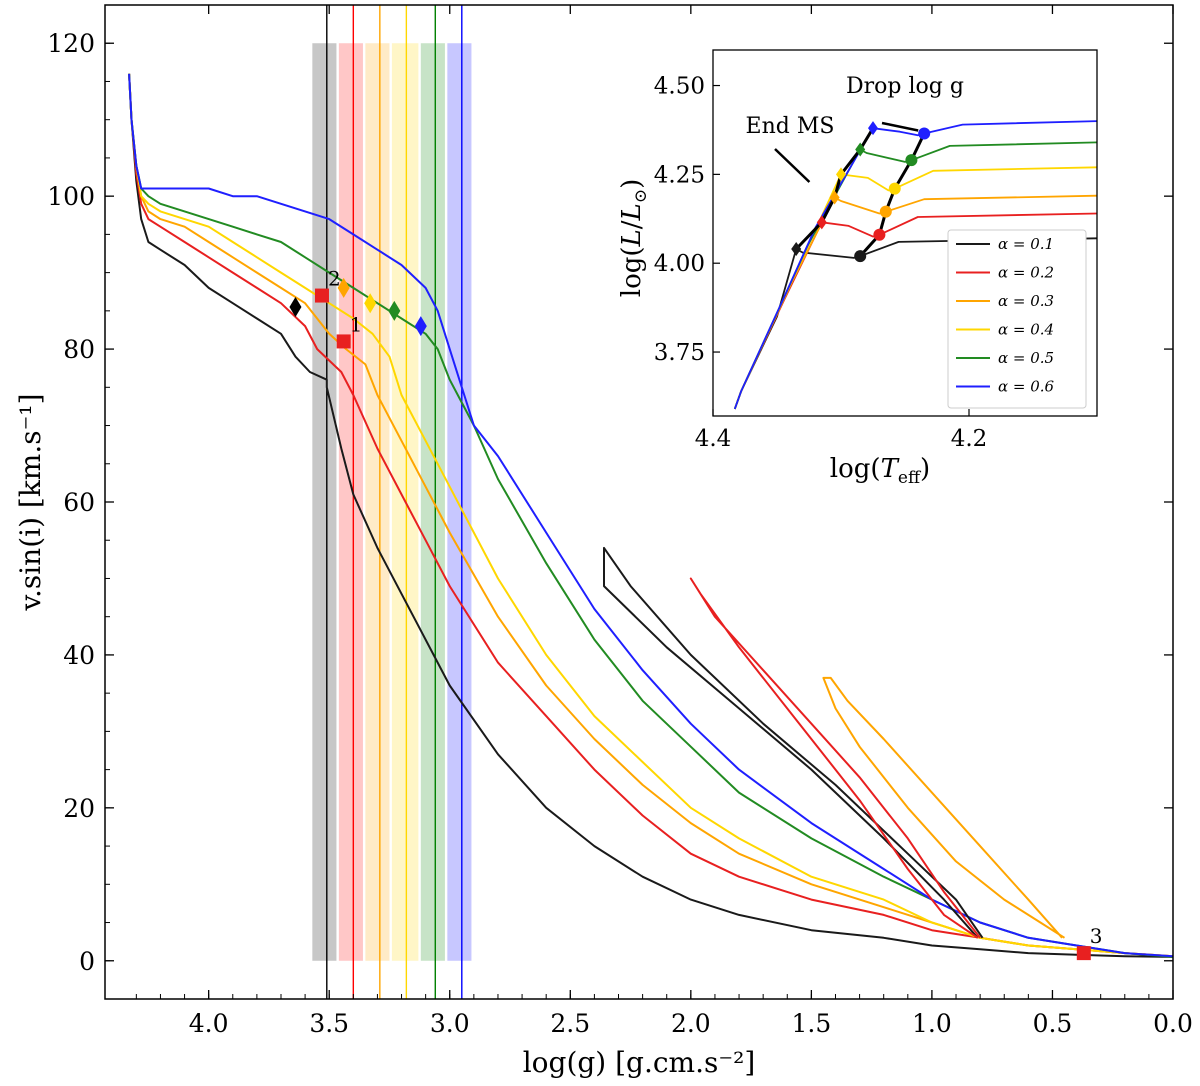 The height and width of the screenshot is (1086, 1200). Describe the element at coordinates (905, 86) in the screenshot. I see `inset-annotation-0: Drop log g` at that location.